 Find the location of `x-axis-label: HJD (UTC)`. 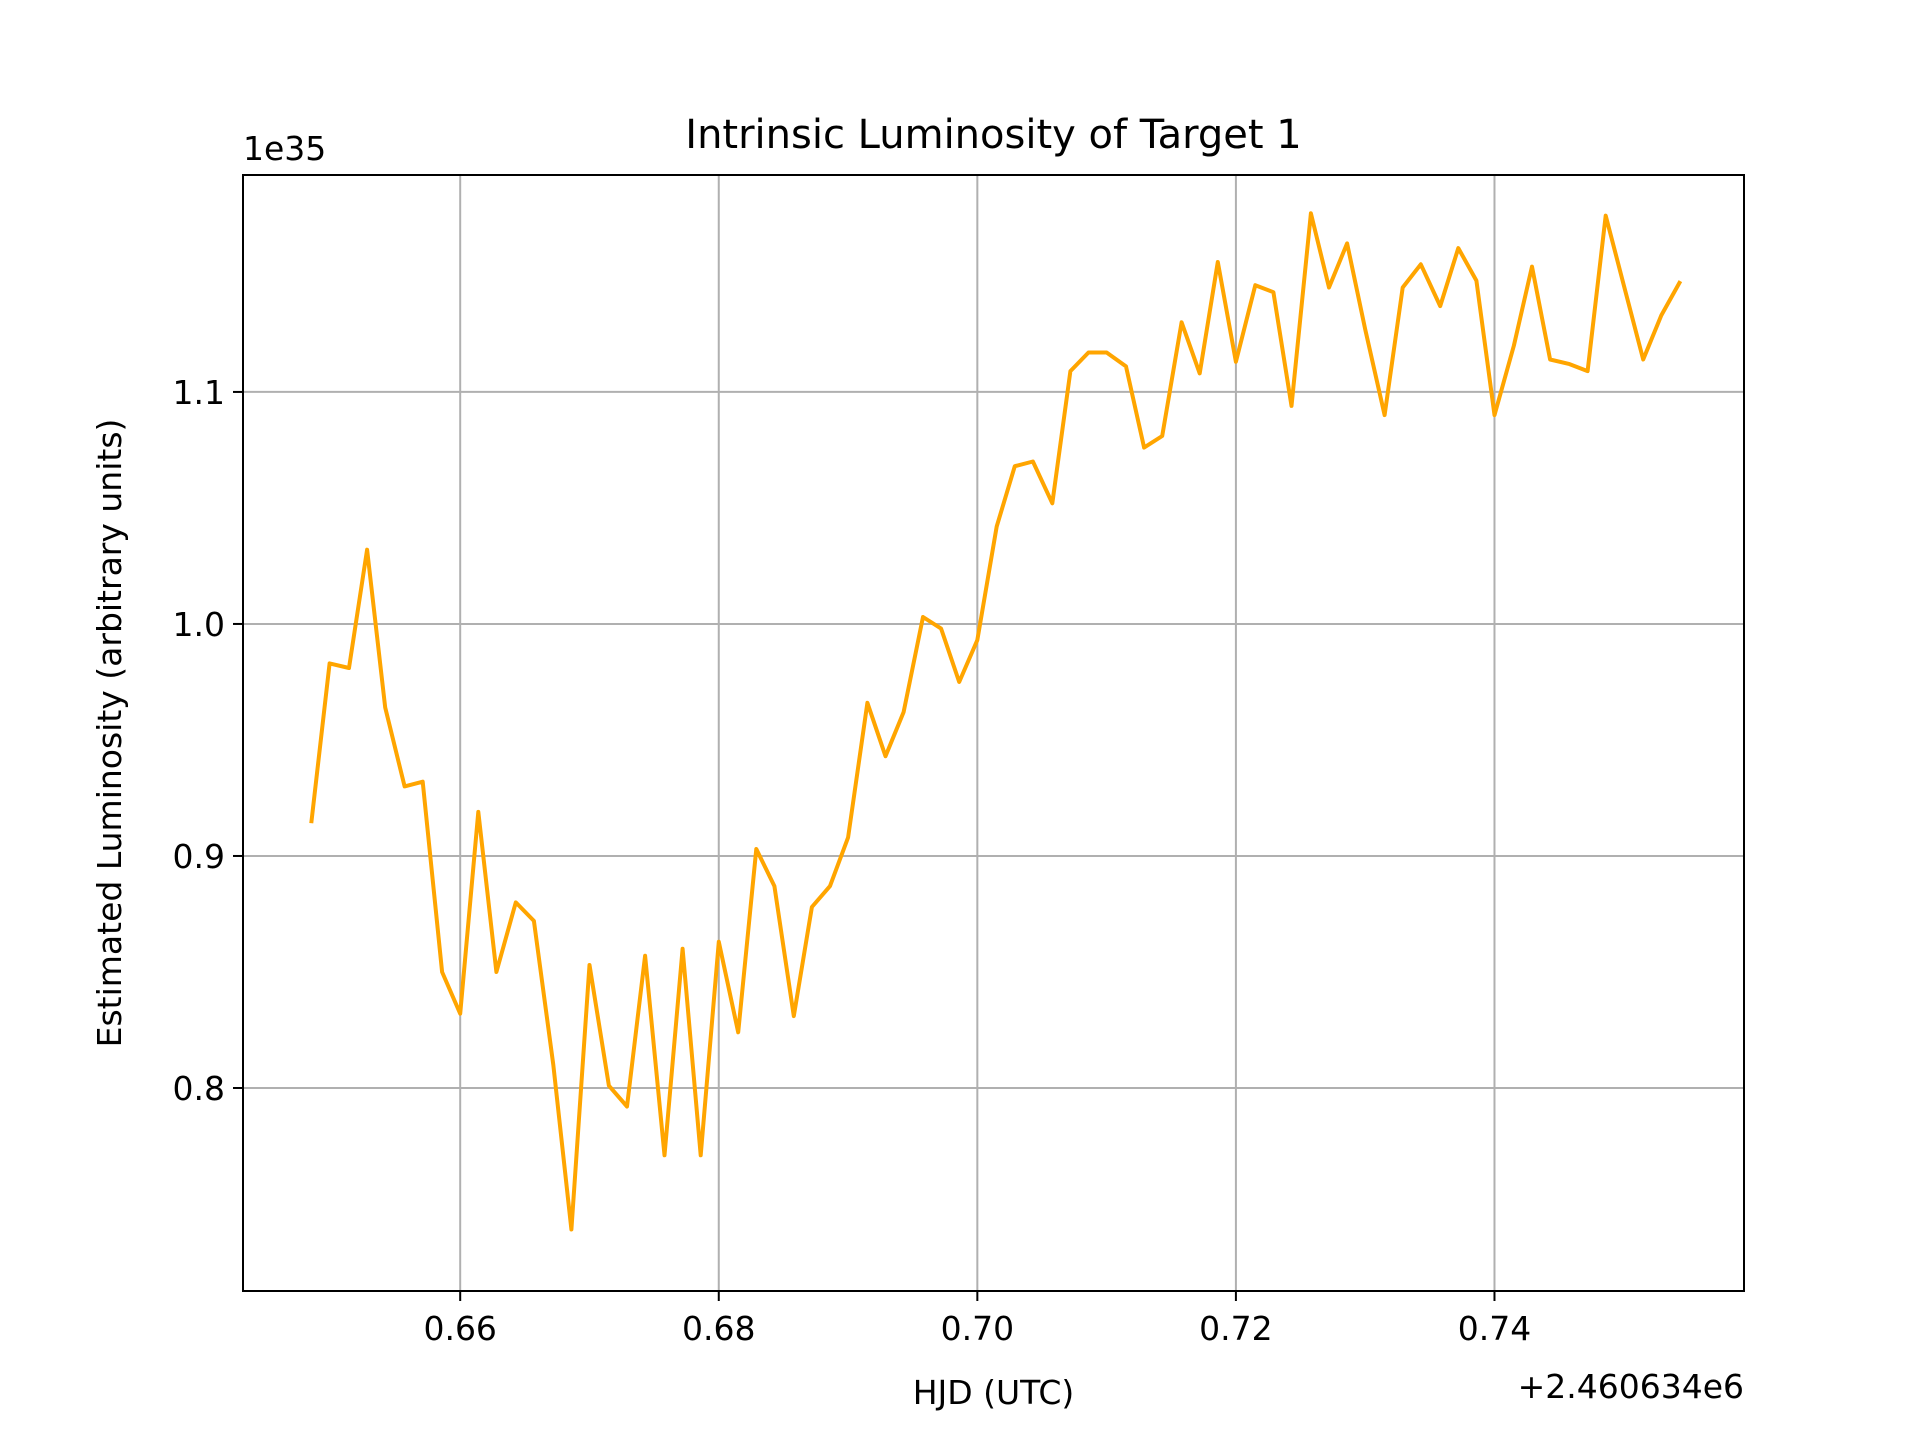

x-axis-label: HJD (UTC) is located at coordinates (994, 1392).